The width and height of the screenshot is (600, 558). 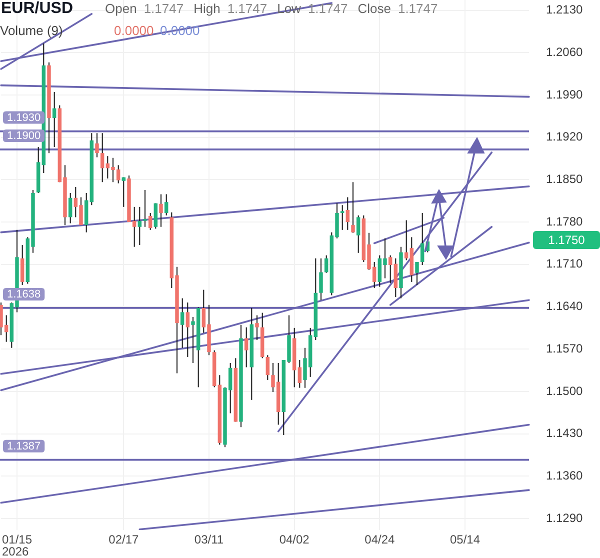 I want to click on x-tick-label: 01/15 2026, so click(x=17, y=545).